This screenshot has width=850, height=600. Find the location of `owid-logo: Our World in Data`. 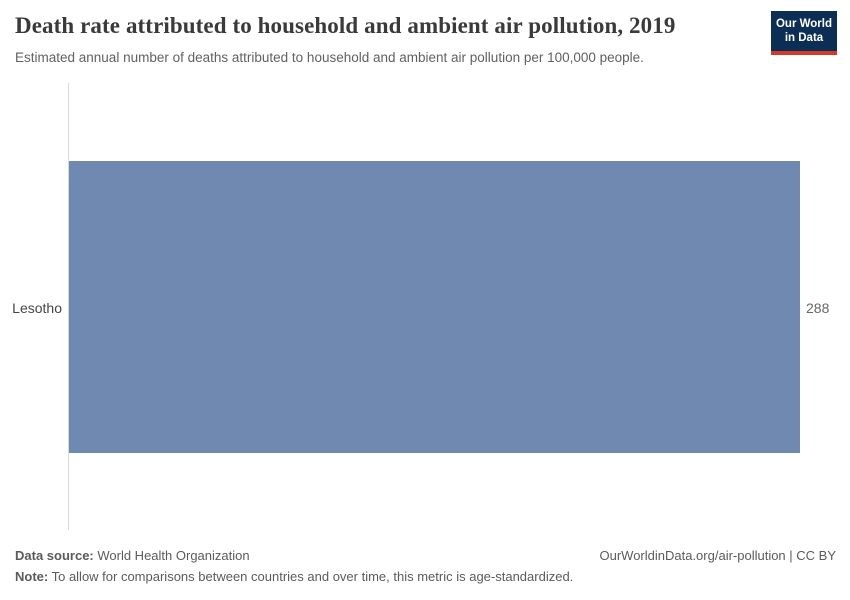

owid-logo: Our World in Data is located at coordinates (804, 33).